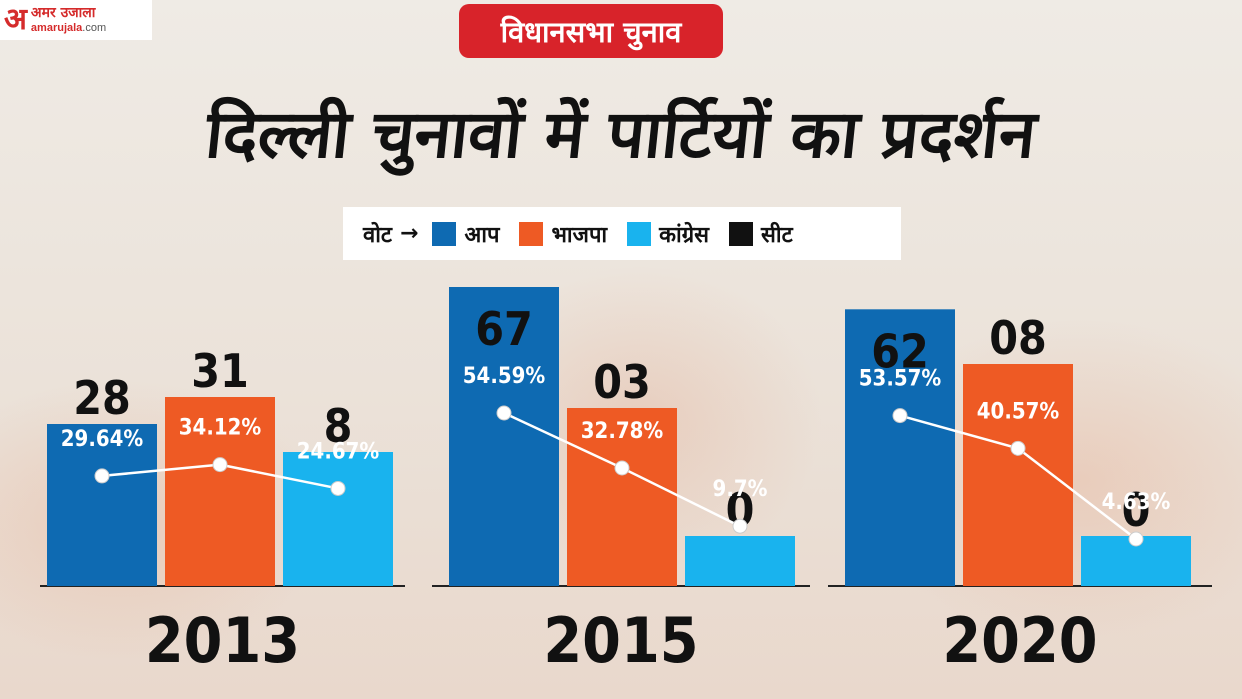  Describe the element at coordinates (482, 235) in the screenshot. I see `legend-label: आप` at that location.